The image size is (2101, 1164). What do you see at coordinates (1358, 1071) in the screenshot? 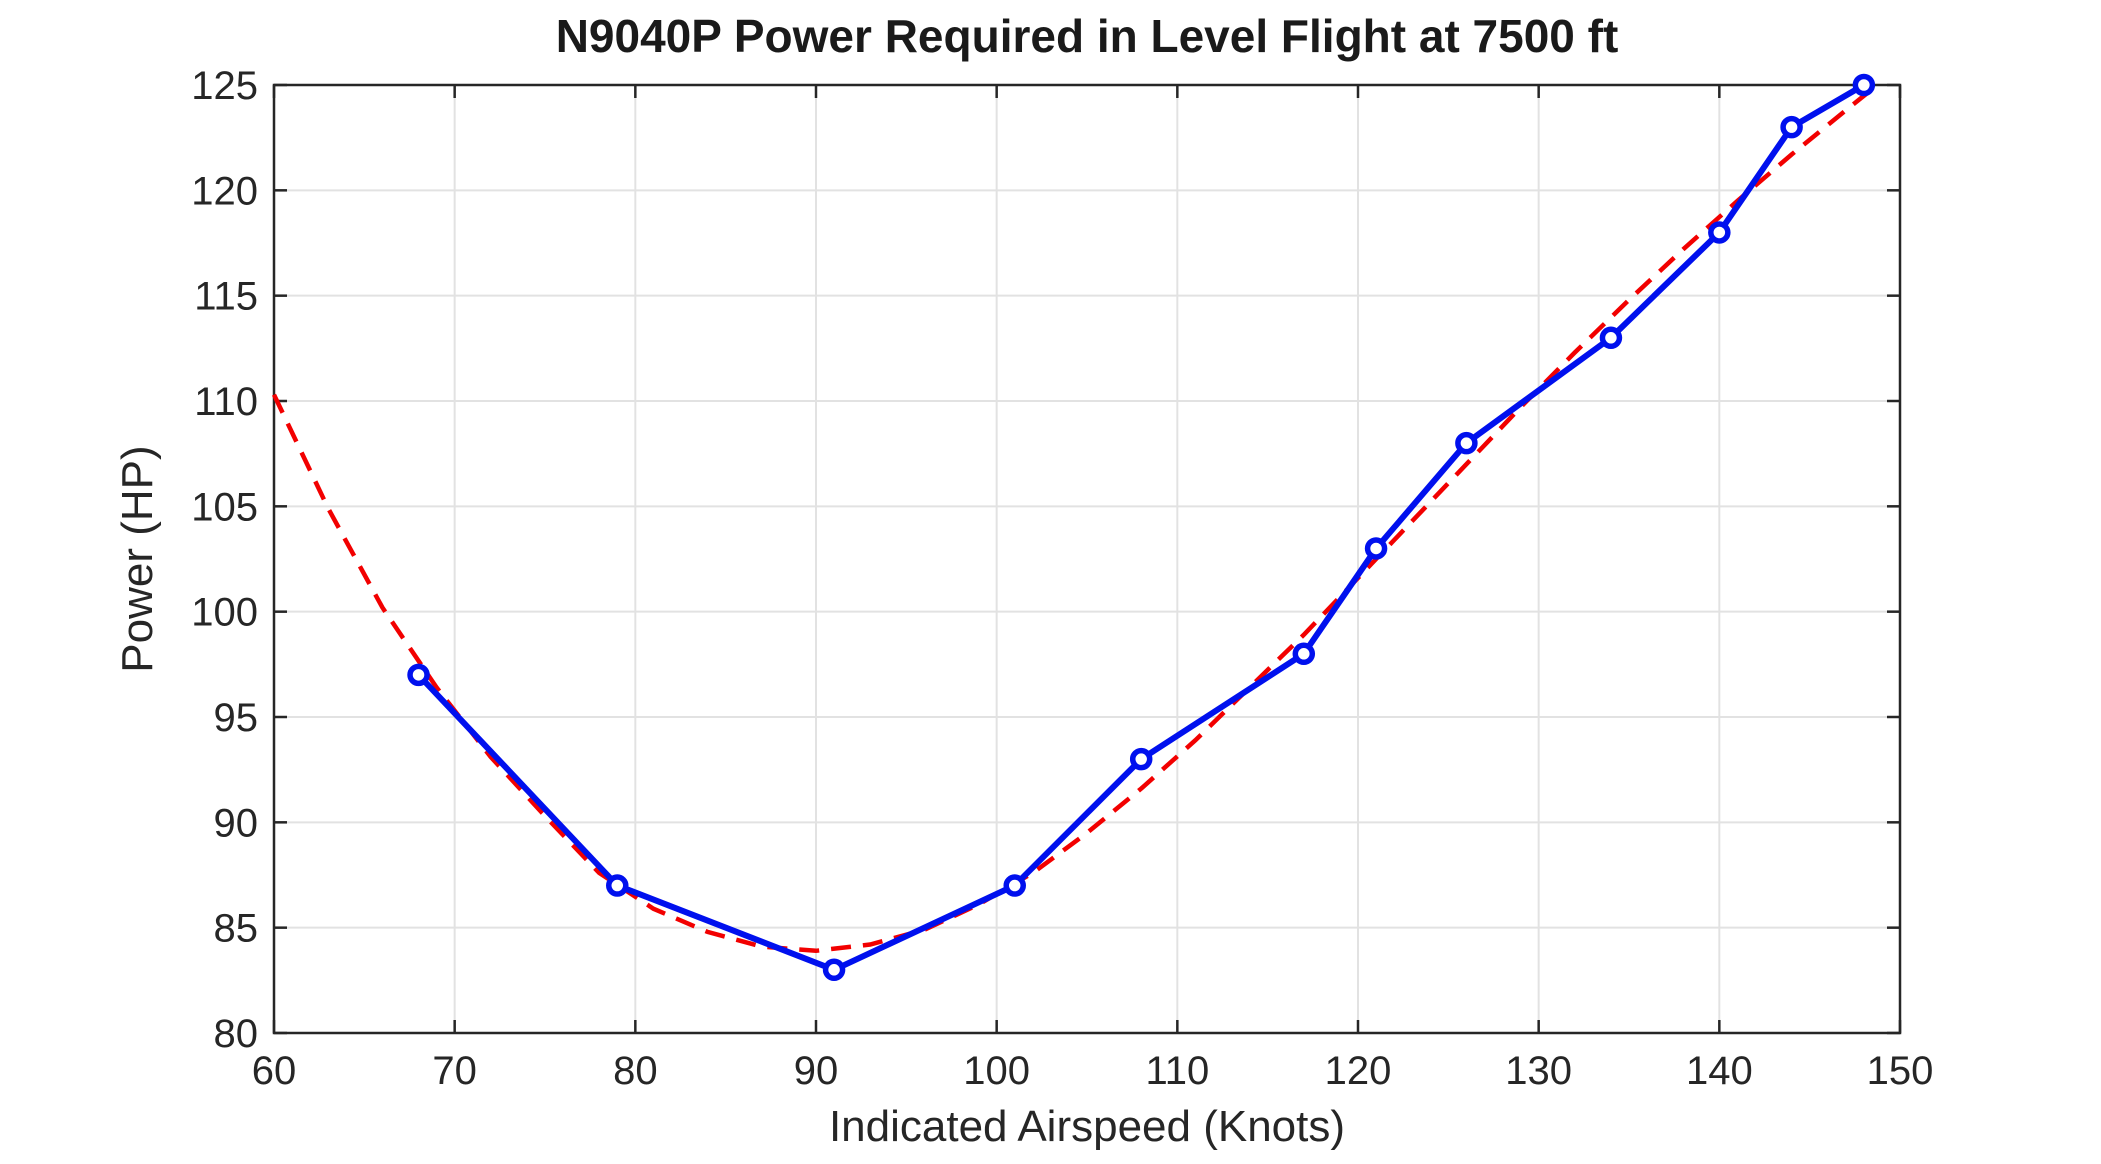
I see `x-tick-label-120: 120` at bounding box center [1358, 1071].